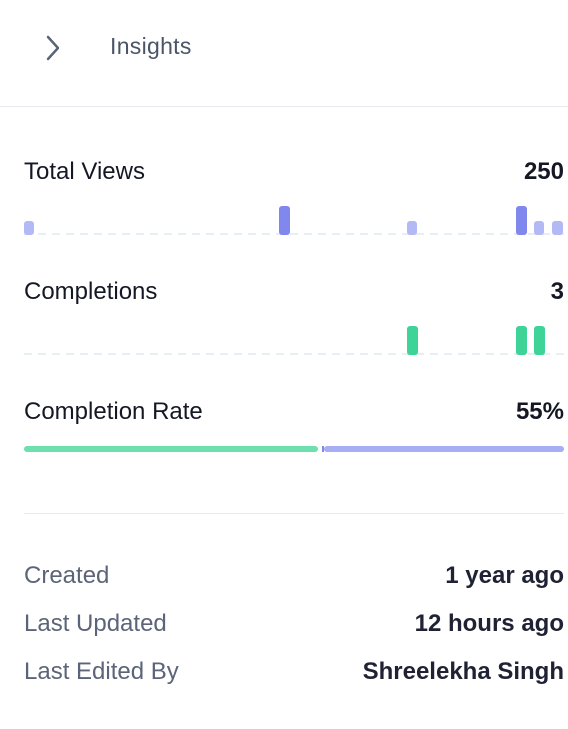  What do you see at coordinates (504, 575) in the screenshot?
I see `created-value: 1 year ago` at bounding box center [504, 575].